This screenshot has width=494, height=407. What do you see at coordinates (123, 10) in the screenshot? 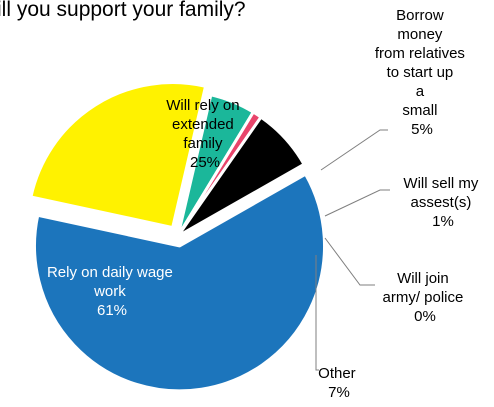
I see `chart-title: ill you support your family?` at bounding box center [123, 10].